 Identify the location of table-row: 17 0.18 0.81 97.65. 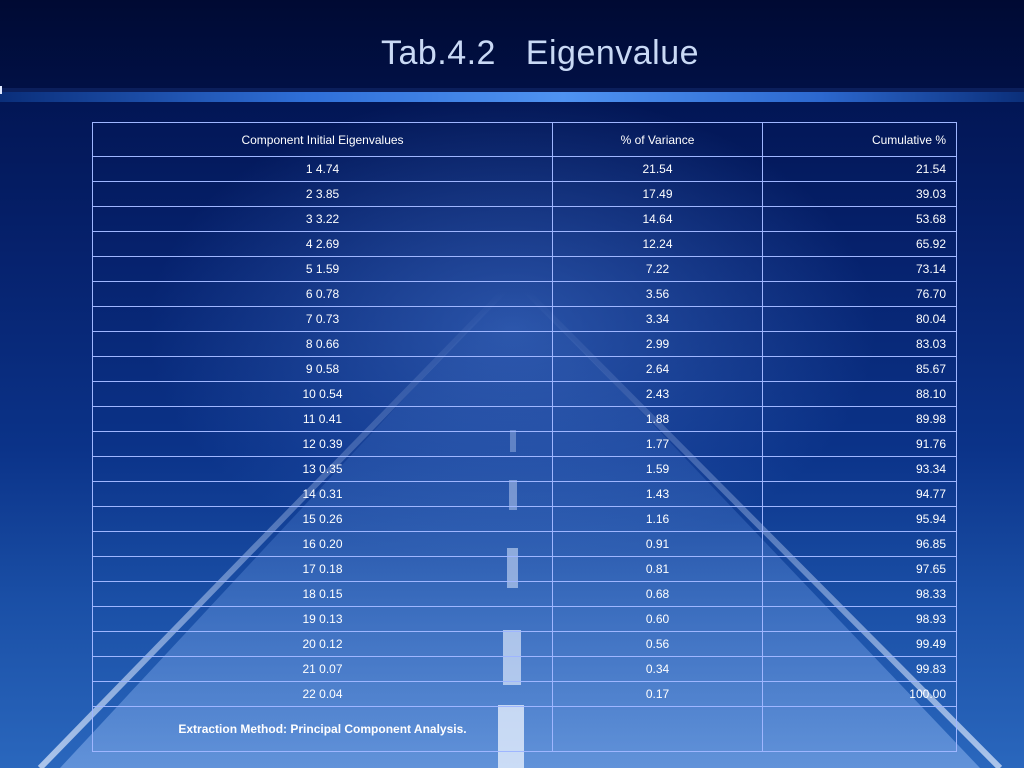
(524, 569).